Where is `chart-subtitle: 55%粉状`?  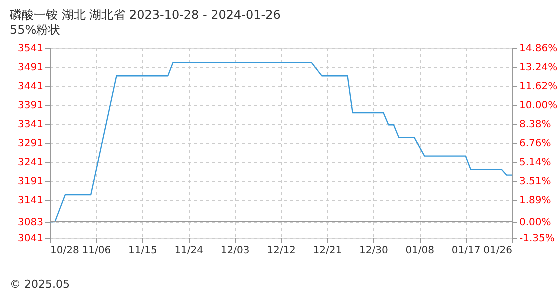 chart-subtitle: 55%粉状 is located at coordinates (35, 30).